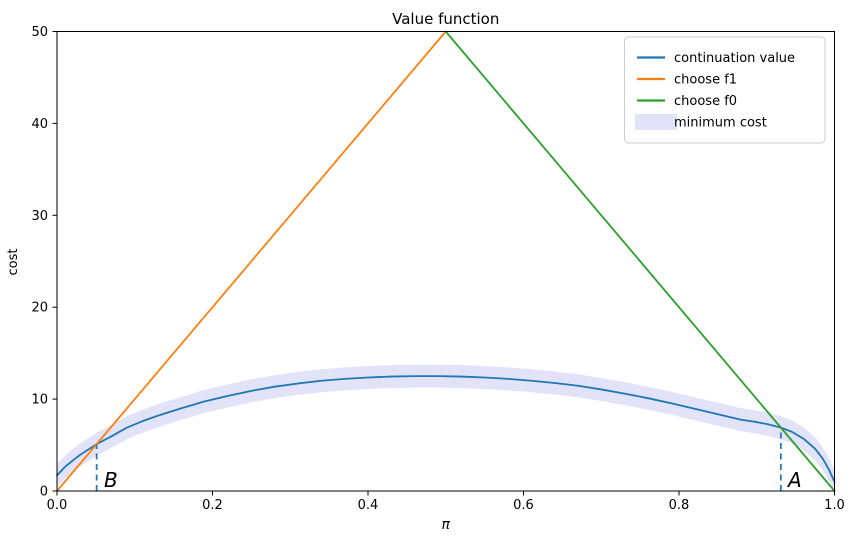 The height and width of the screenshot is (549, 853). What do you see at coordinates (39, 32) in the screenshot?
I see `y-tick-label: 50` at bounding box center [39, 32].